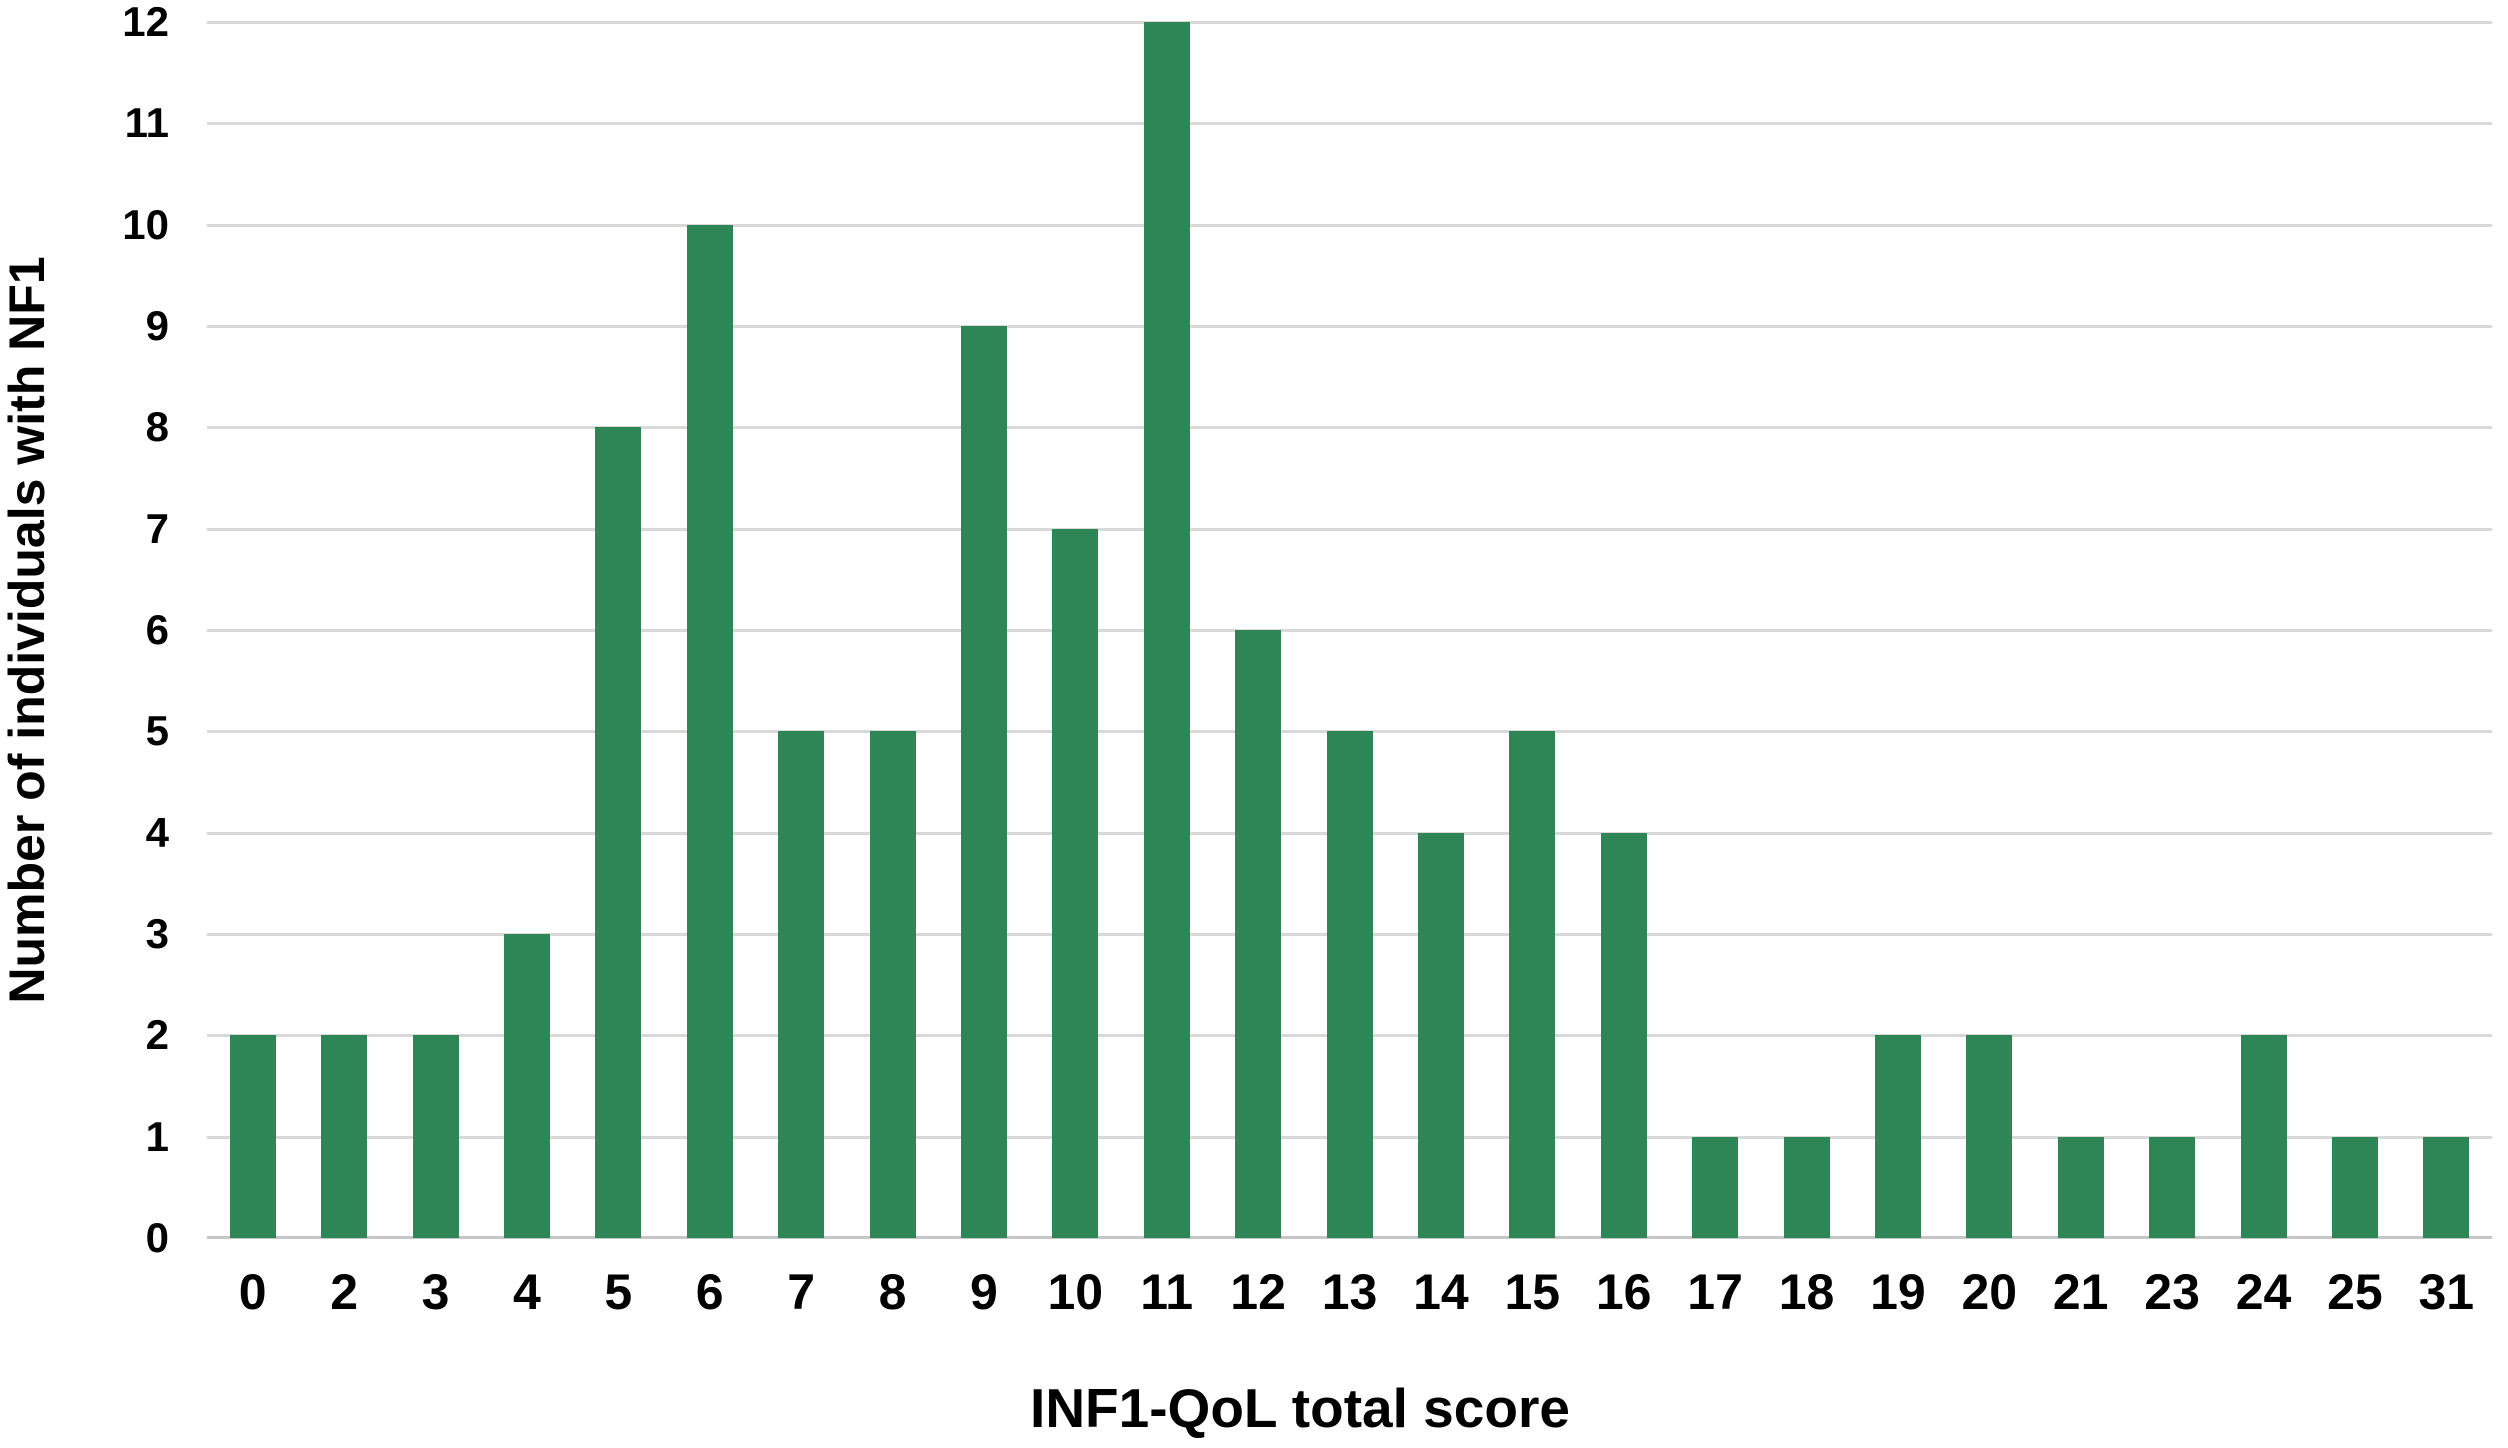 Image resolution: width=2508 pixels, height=1448 pixels. Describe the element at coordinates (157, 731) in the screenshot. I see `y-tick-label-5: 5` at that location.